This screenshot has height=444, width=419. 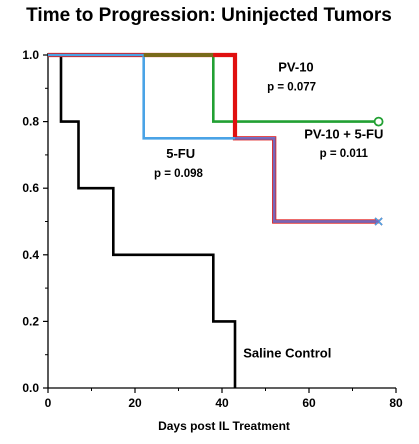 I want to click on x-axis-label: Days post IL Treatment, so click(x=224, y=426).